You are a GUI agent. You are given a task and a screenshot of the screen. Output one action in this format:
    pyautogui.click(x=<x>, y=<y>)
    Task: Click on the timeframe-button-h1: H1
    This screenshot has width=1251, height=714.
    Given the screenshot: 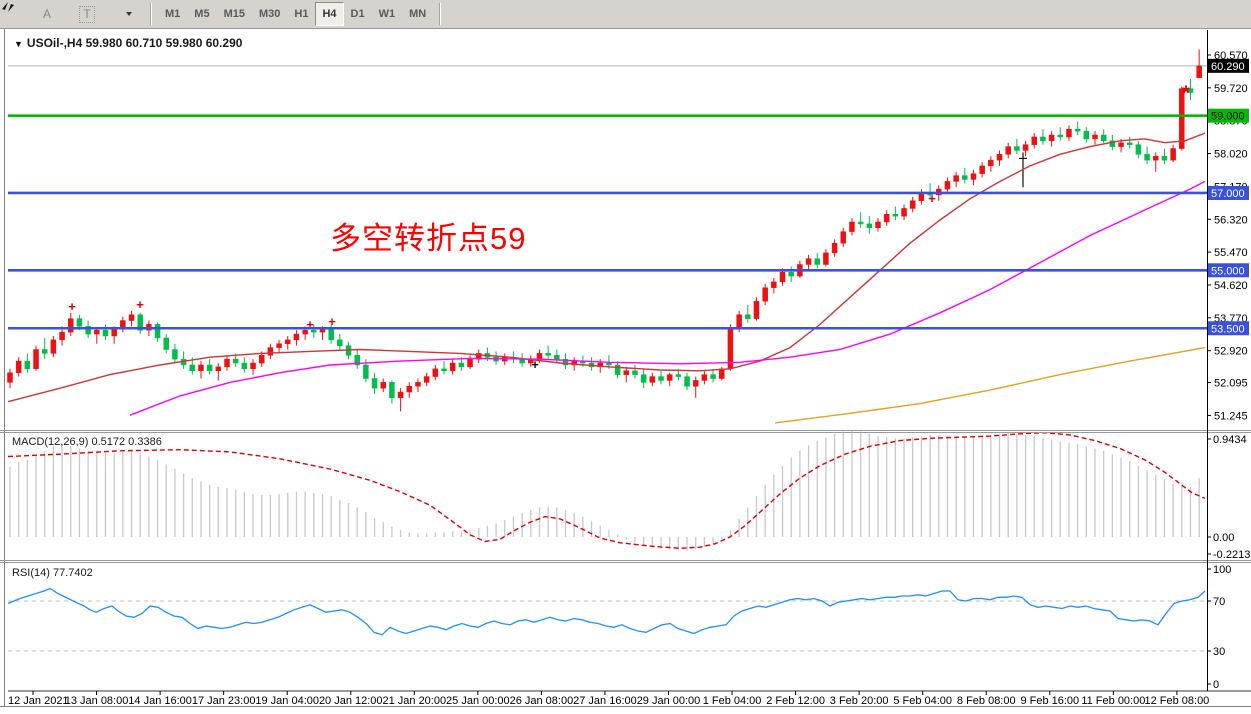 What is the action you would take?
    pyautogui.click(x=301, y=14)
    